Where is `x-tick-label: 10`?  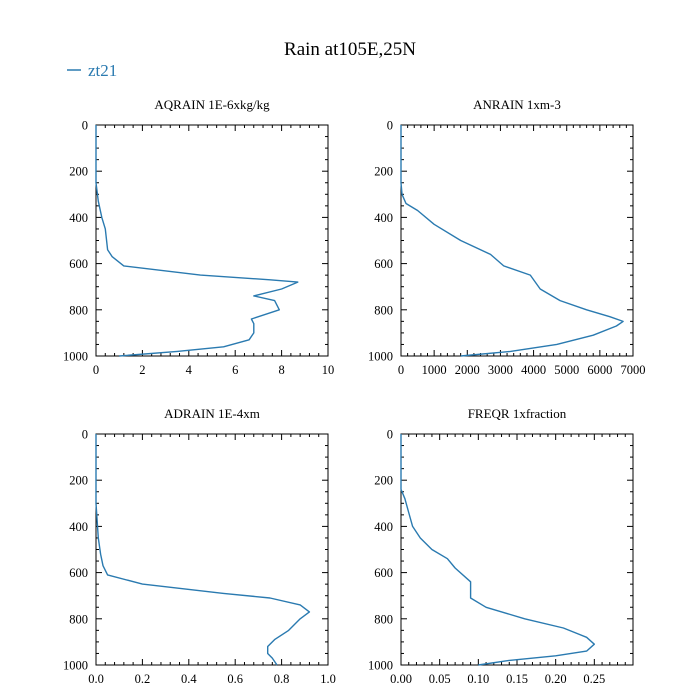
x-tick-label: 10 is located at coordinates (328, 370).